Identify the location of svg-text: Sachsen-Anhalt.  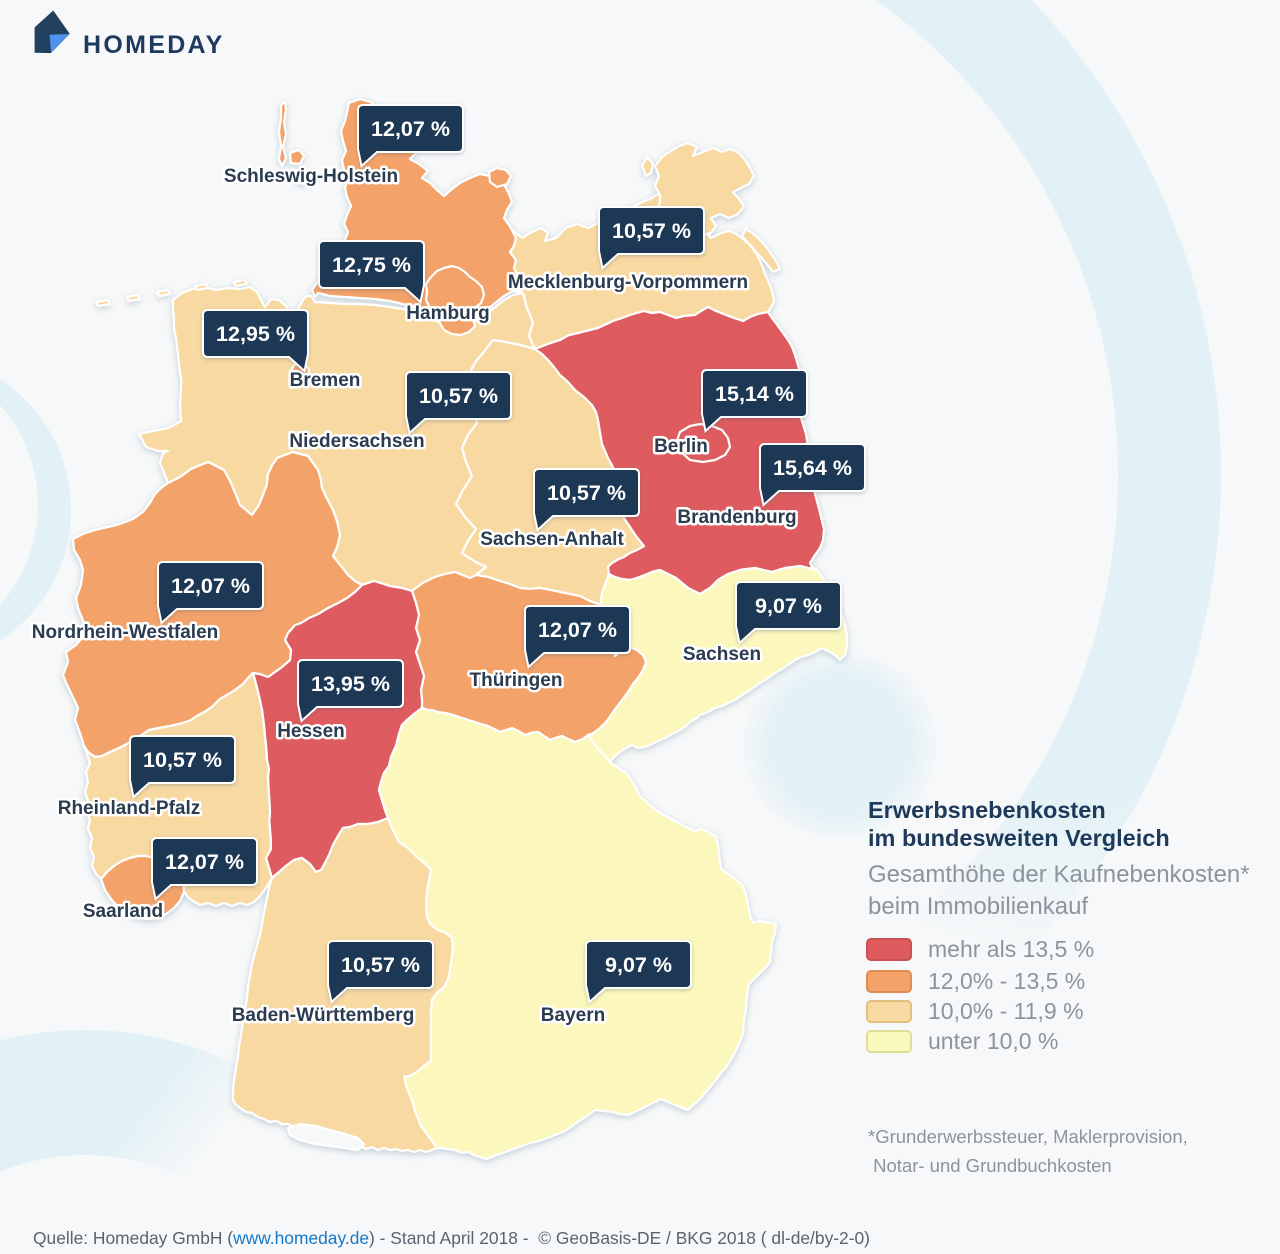
(552, 539).